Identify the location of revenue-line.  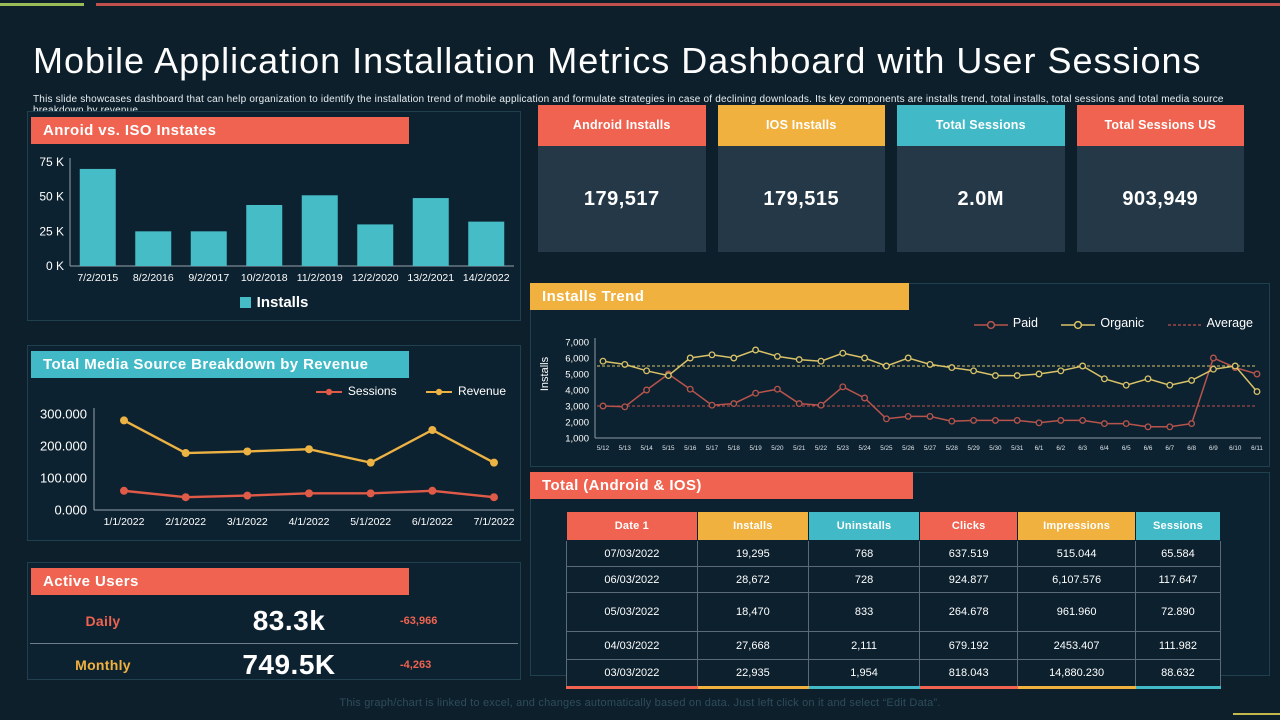
(309, 441).